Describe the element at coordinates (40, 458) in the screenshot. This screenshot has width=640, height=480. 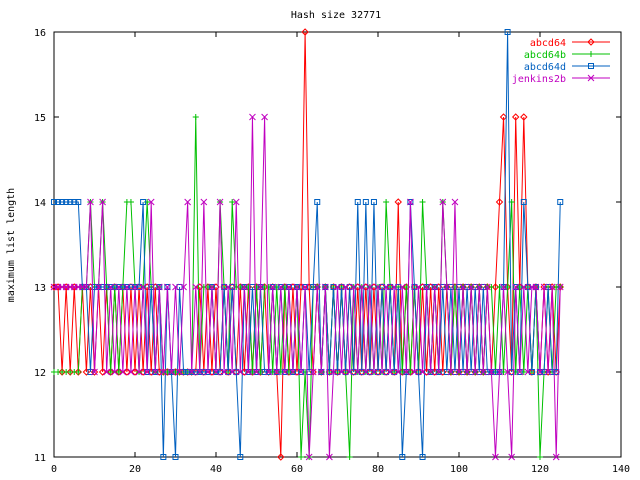
I see `y-tick-label: 11` at that location.